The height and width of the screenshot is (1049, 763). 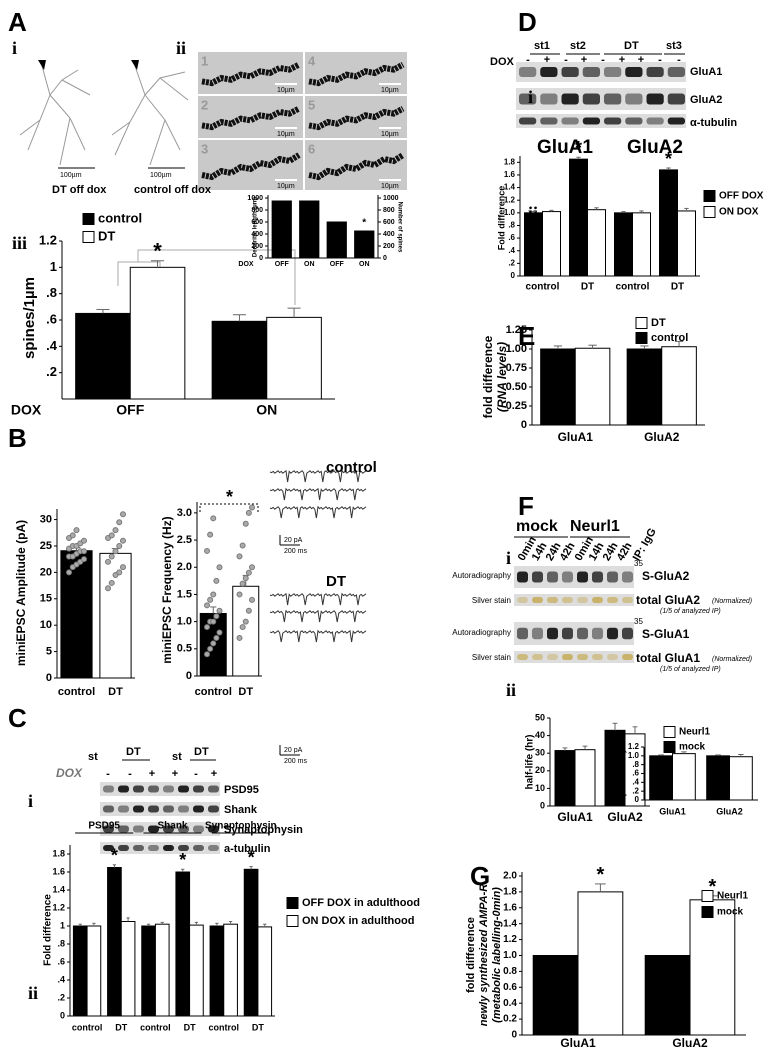 What do you see at coordinates (662, 437) in the screenshot?
I see `x-tick-label: GluA2` at bounding box center [662, 437].